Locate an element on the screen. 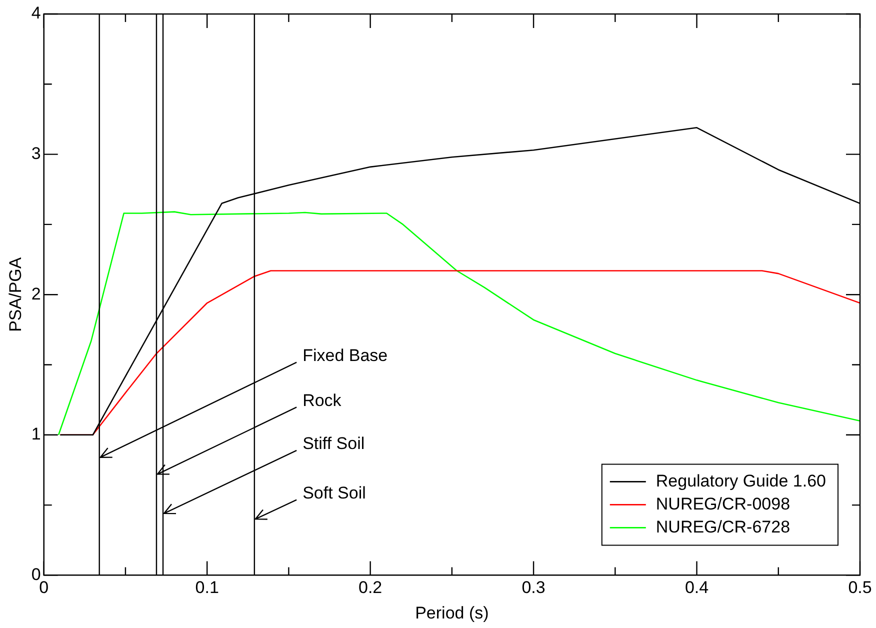 The width and height of the screenshot is (876, 628). ref-line-label: Stiff Soil is located at coordinates (333, 444).